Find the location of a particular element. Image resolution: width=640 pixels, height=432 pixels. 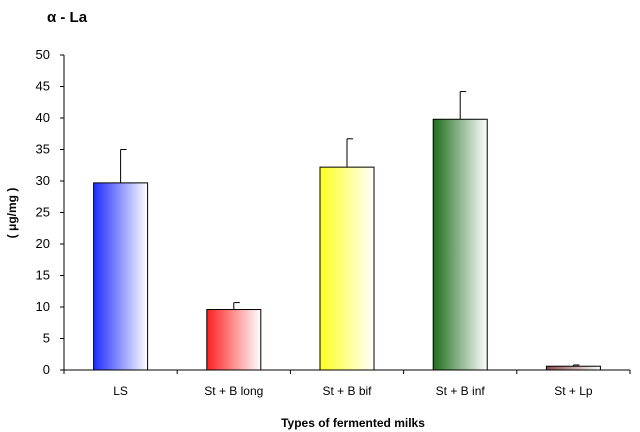

x-axis-label: Types of fermented milks is located at coordinates (353, 423).